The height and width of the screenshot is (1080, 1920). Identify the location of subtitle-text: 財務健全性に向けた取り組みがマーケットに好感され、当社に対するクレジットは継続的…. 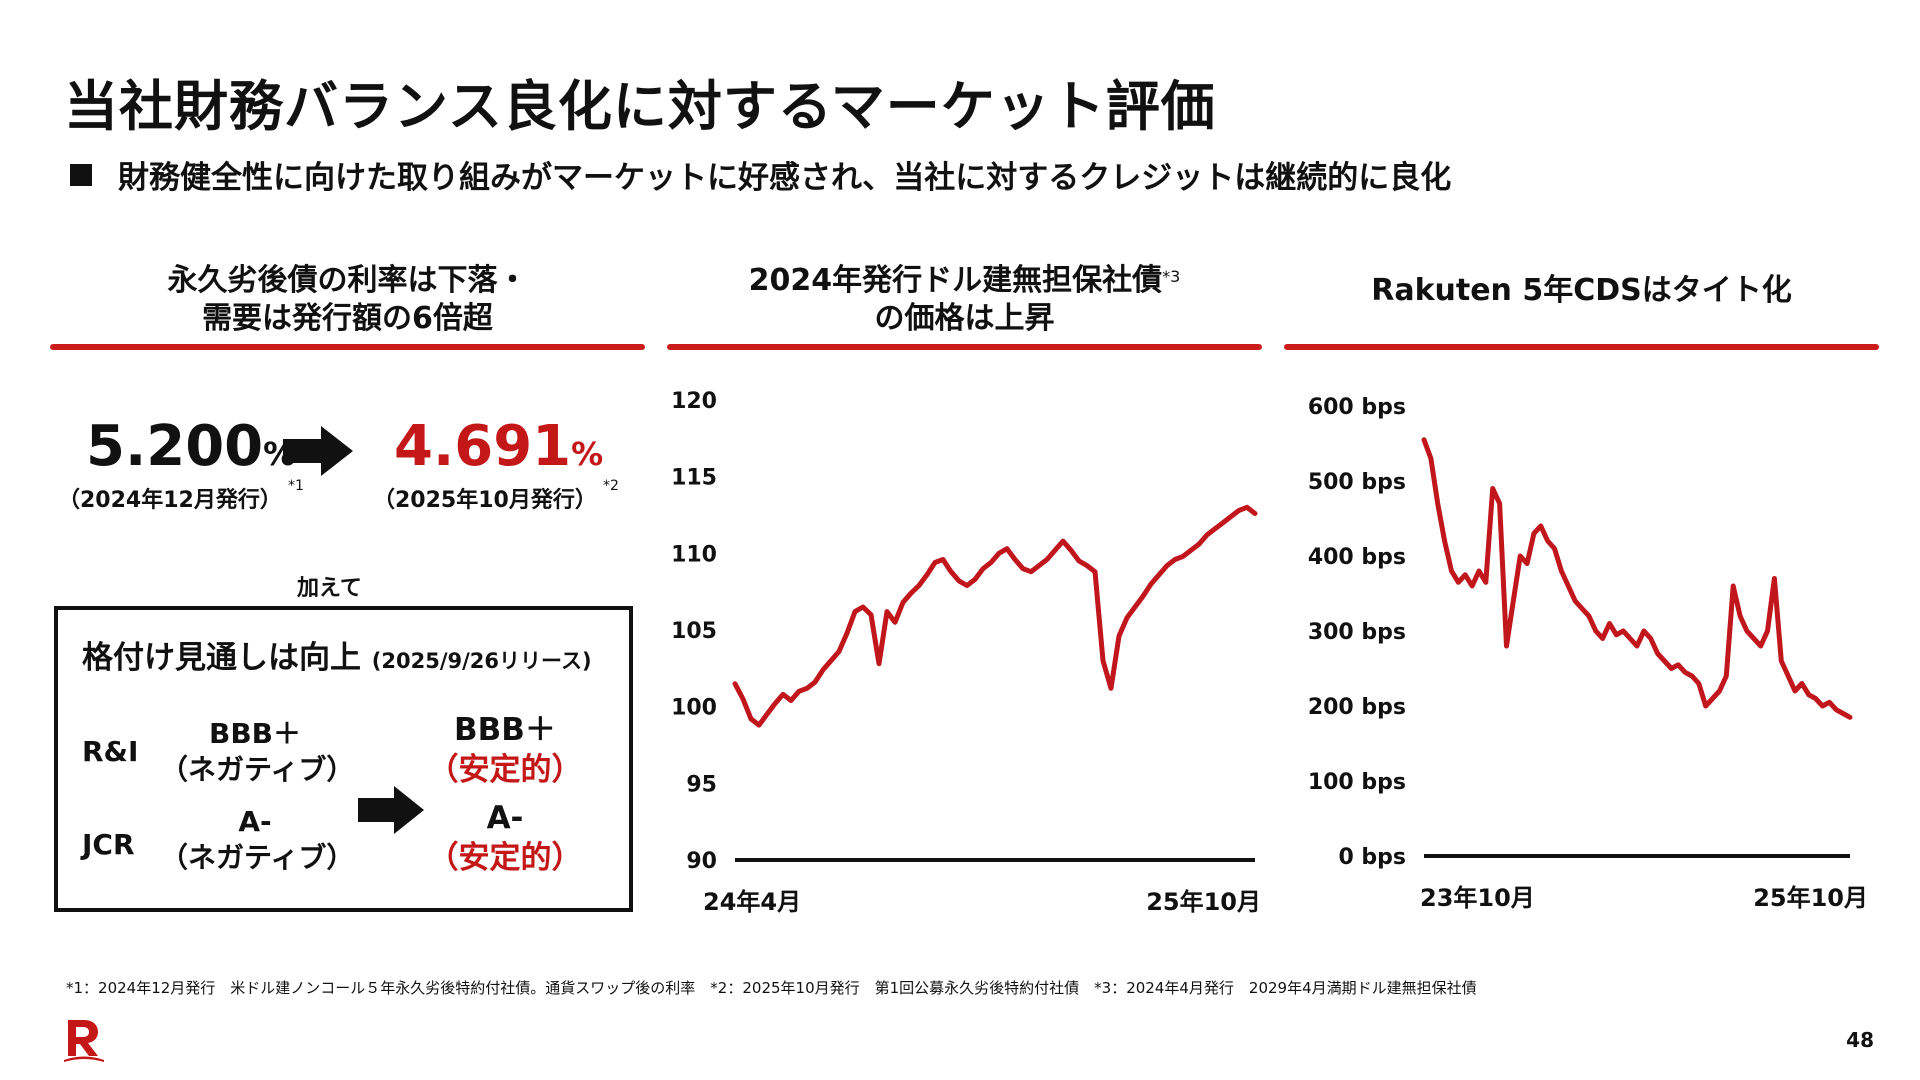
(785, 178).